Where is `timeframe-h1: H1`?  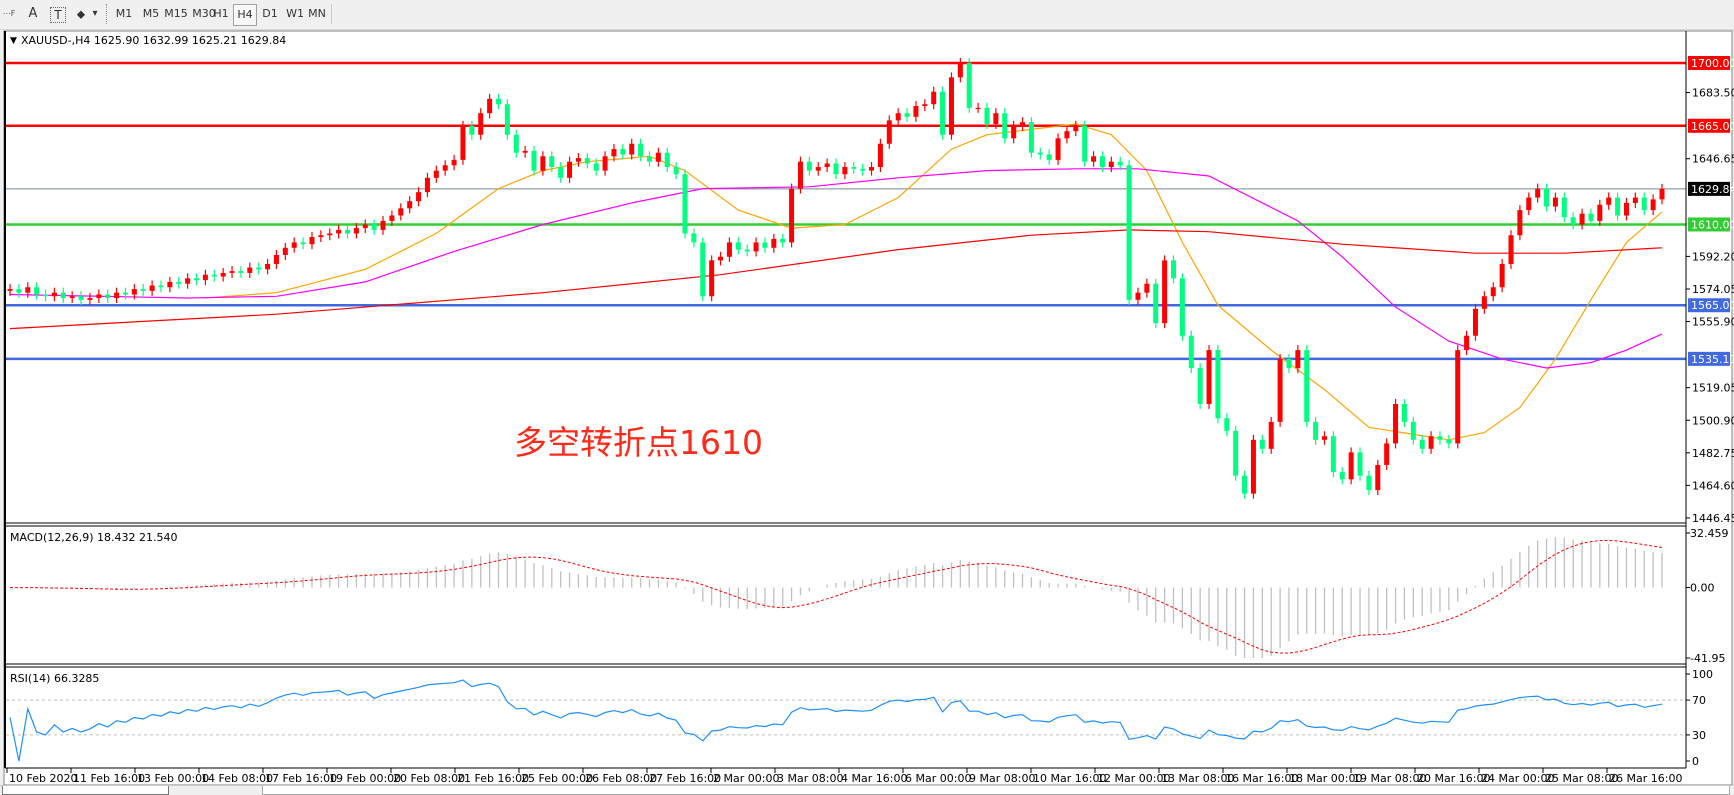 timeframe-h1: H1 is located at coordinates (221, 13).